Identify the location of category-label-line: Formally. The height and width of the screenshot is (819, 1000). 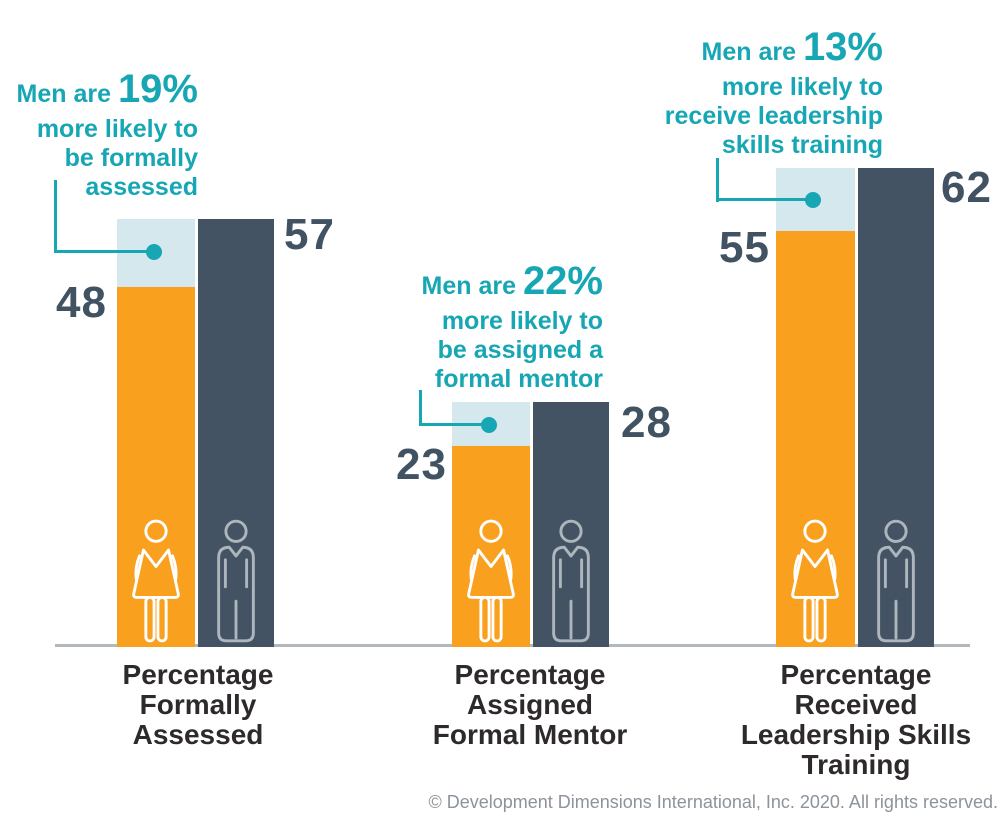
(198, 704).